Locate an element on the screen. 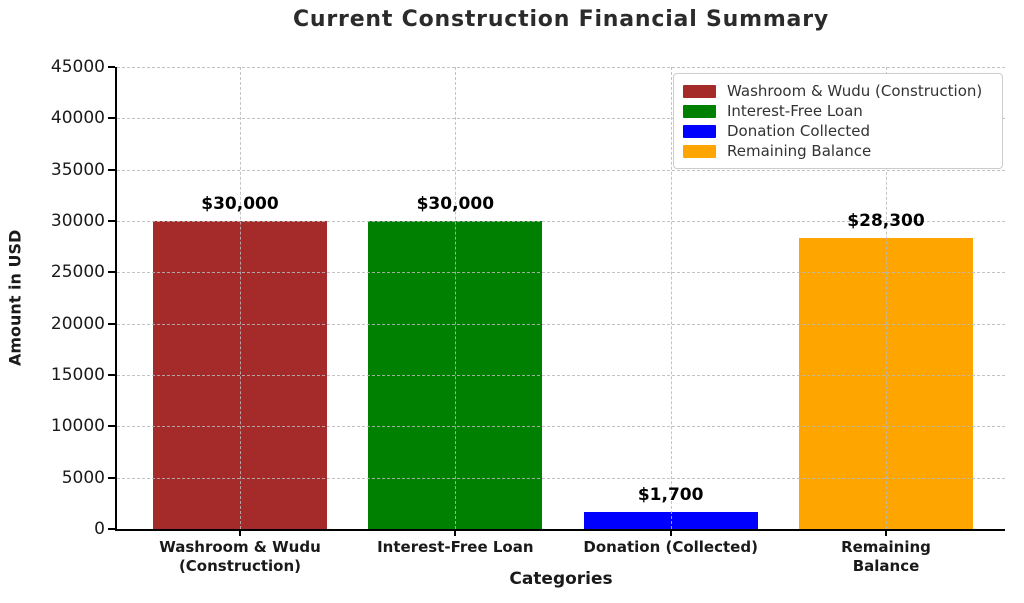  y-tick-label: 40000 is located at coordinates (77, 118).